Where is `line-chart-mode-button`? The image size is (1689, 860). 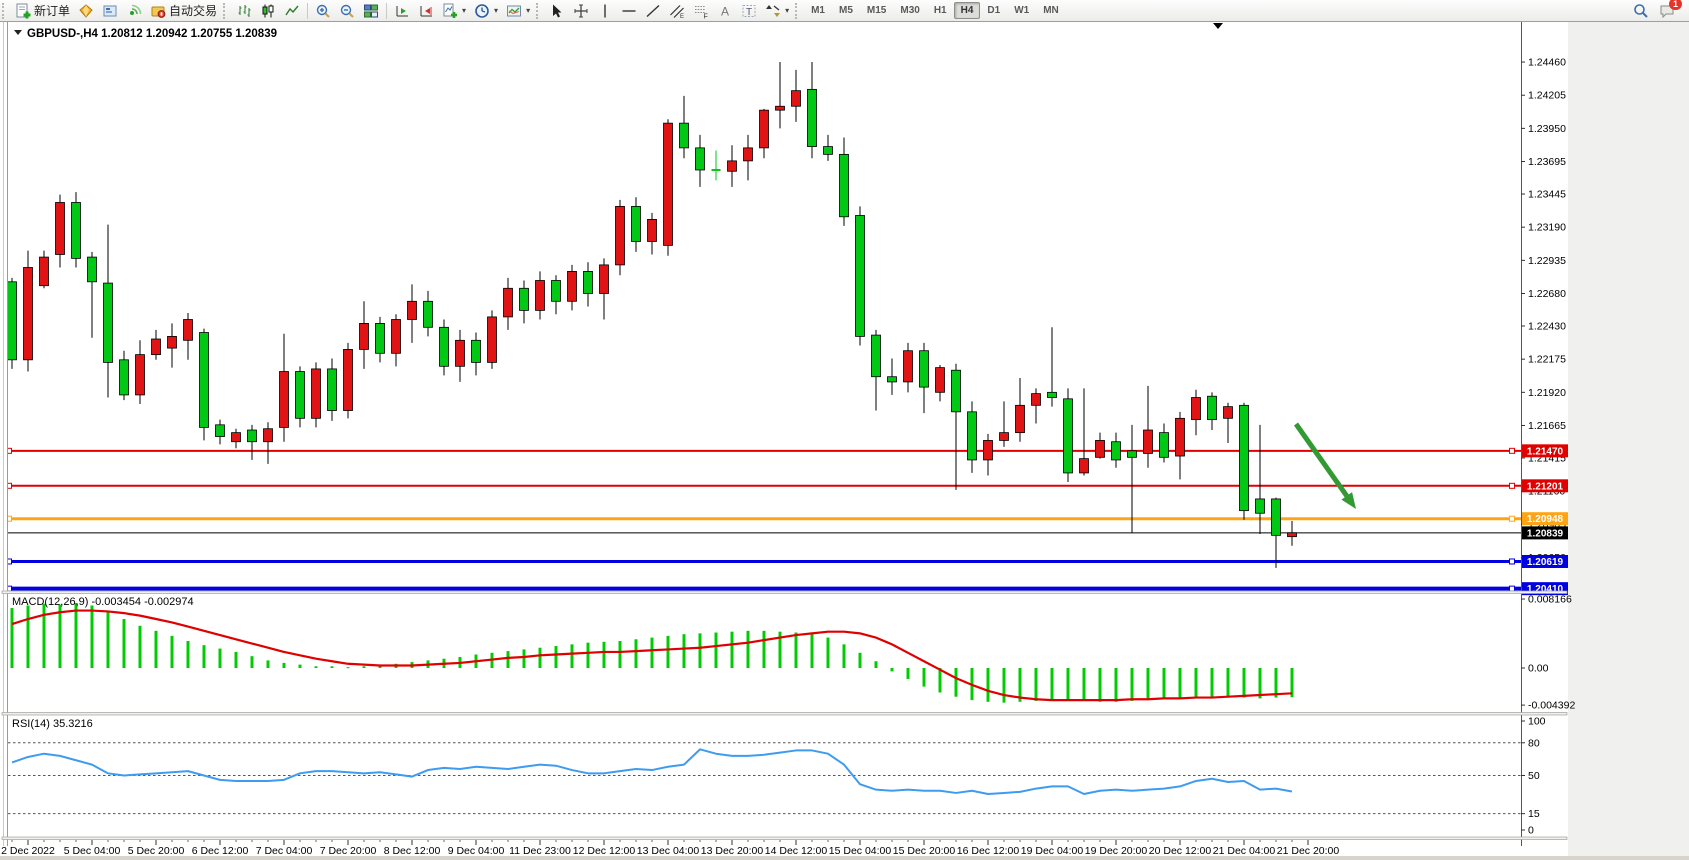
line-chart-mode-button is located at coordinates (292, 10).